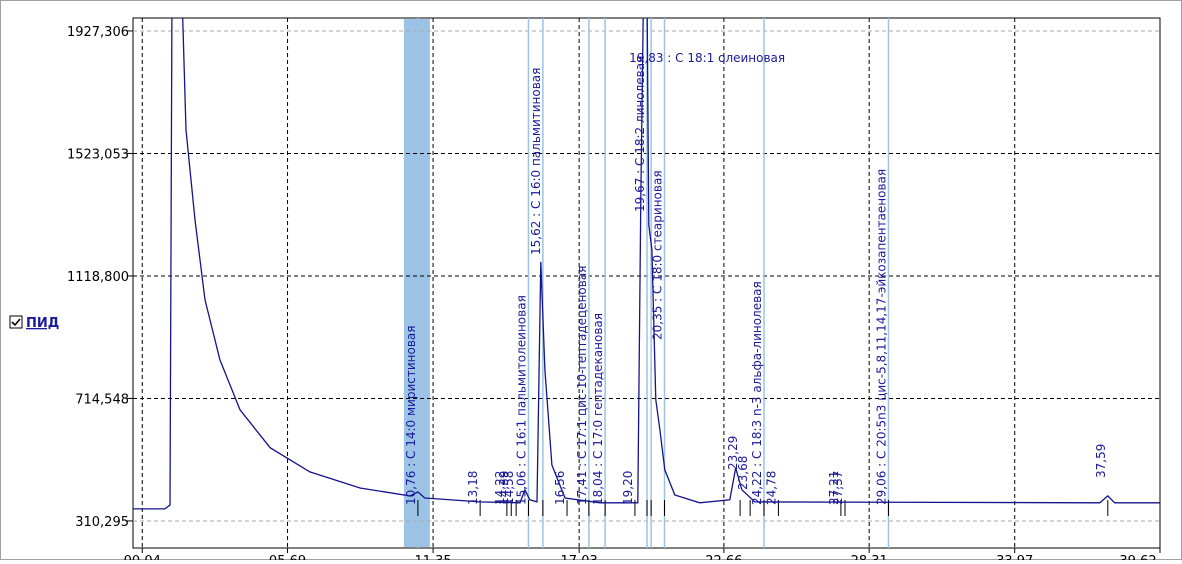  I want to click on peak-label: 13,18, so click(473, 488).